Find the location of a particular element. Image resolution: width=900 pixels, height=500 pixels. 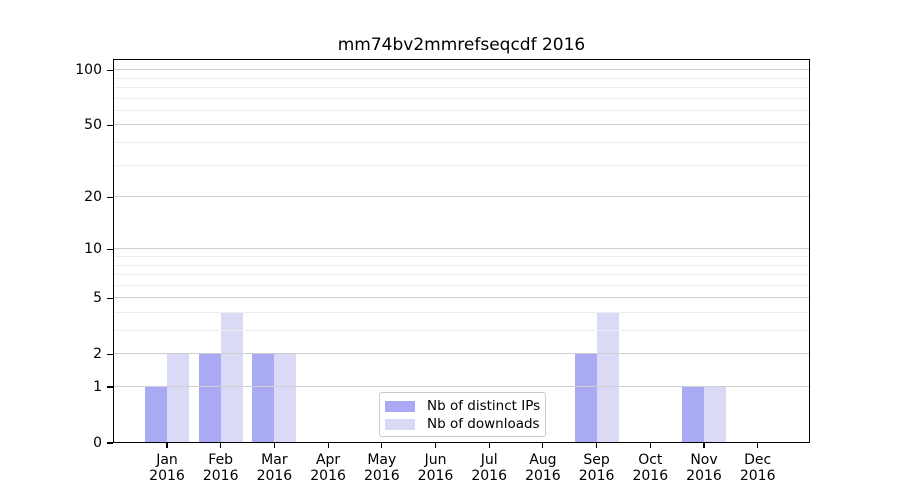

y-tick-label: 50 is located at coordinates (93, 125).